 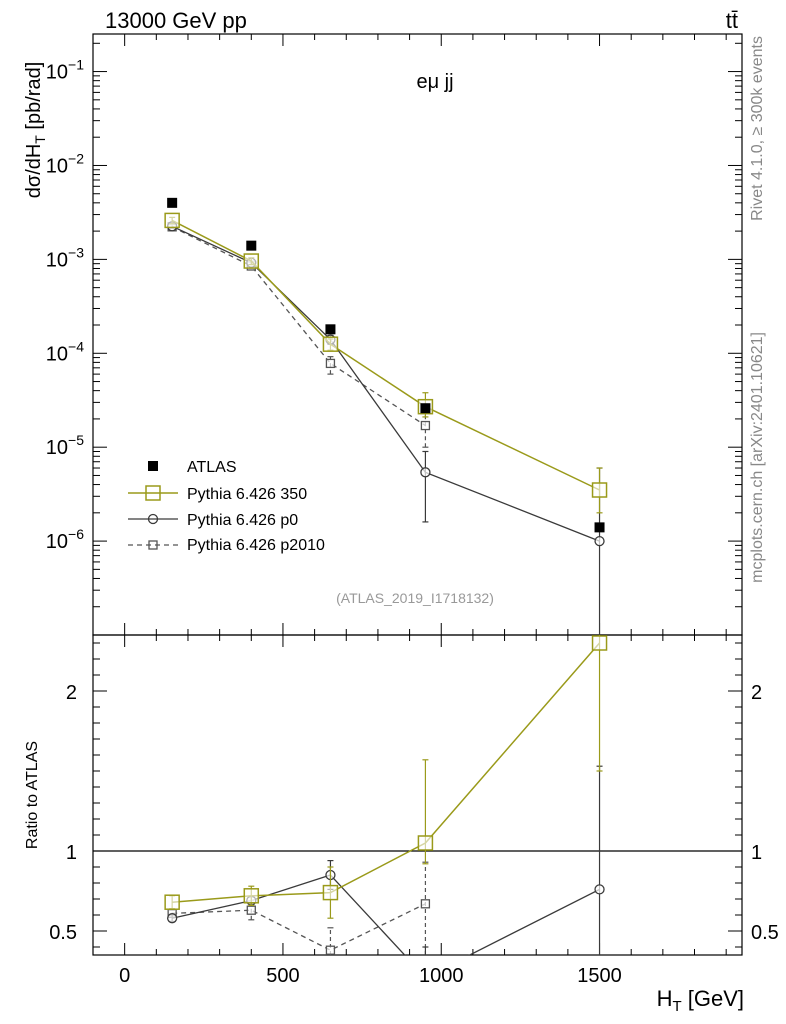 I want to click on legend-marker-atlas, so click(x=153, y=466).